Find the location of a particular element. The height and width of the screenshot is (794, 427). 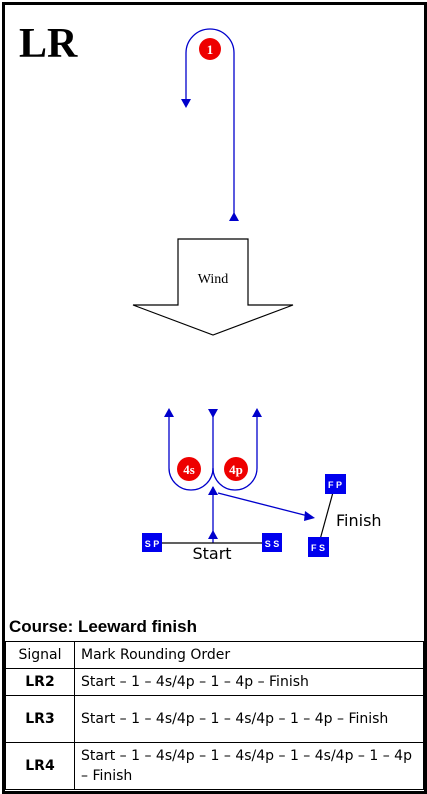

course-title: Course: Leeward finish is located at coordinates (103, 626).